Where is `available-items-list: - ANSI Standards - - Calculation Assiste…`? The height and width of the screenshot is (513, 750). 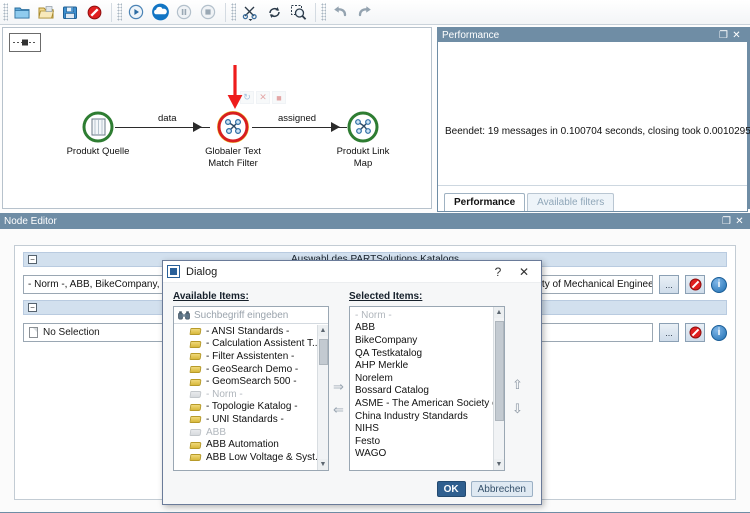 available-items-list: - ANSI Standards - - Calculation Assiste… is located at coordinates (245, 397).